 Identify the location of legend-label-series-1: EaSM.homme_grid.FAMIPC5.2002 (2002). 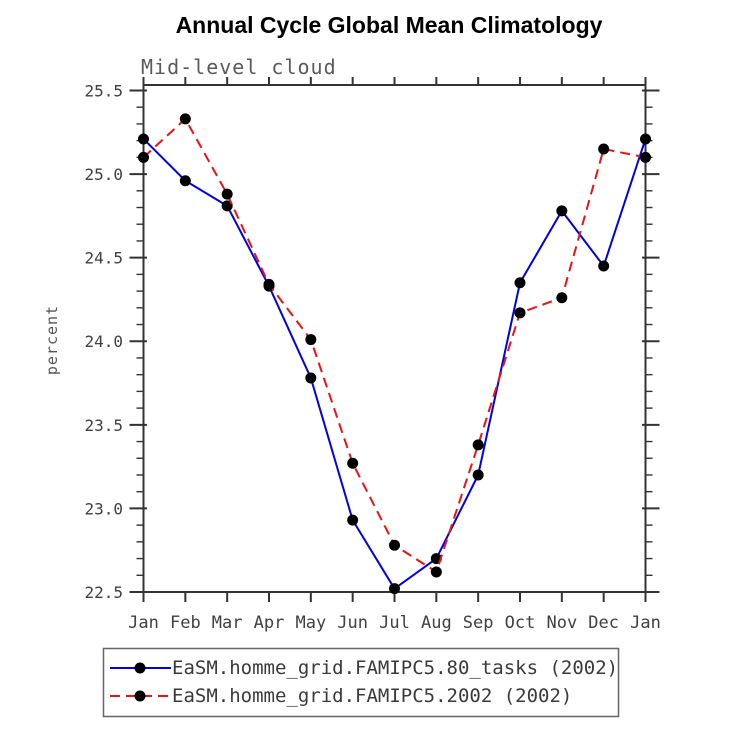
(372, 696).